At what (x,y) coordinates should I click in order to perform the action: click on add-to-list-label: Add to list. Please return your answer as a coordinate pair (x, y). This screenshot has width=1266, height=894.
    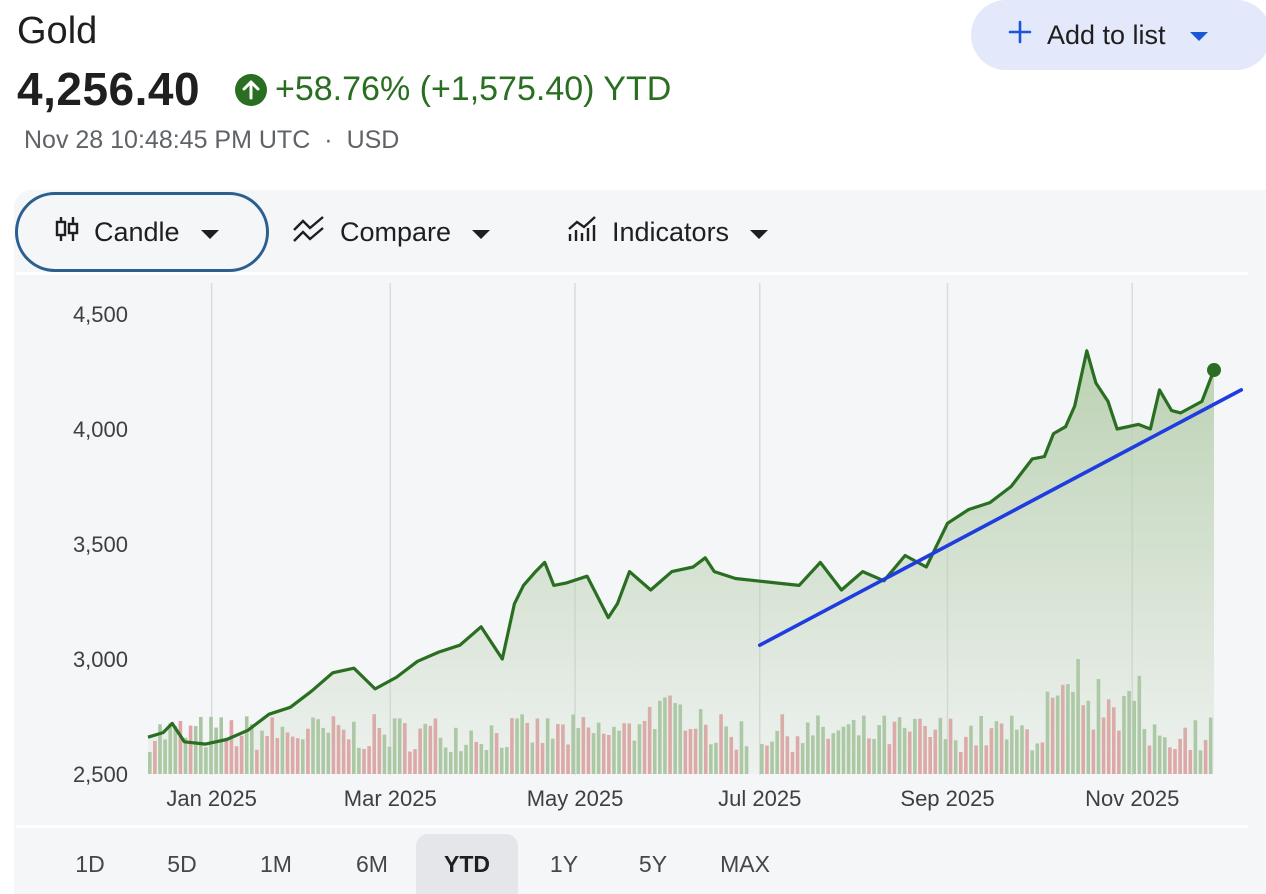
    Looking at the image, I should click on (1106, 34).